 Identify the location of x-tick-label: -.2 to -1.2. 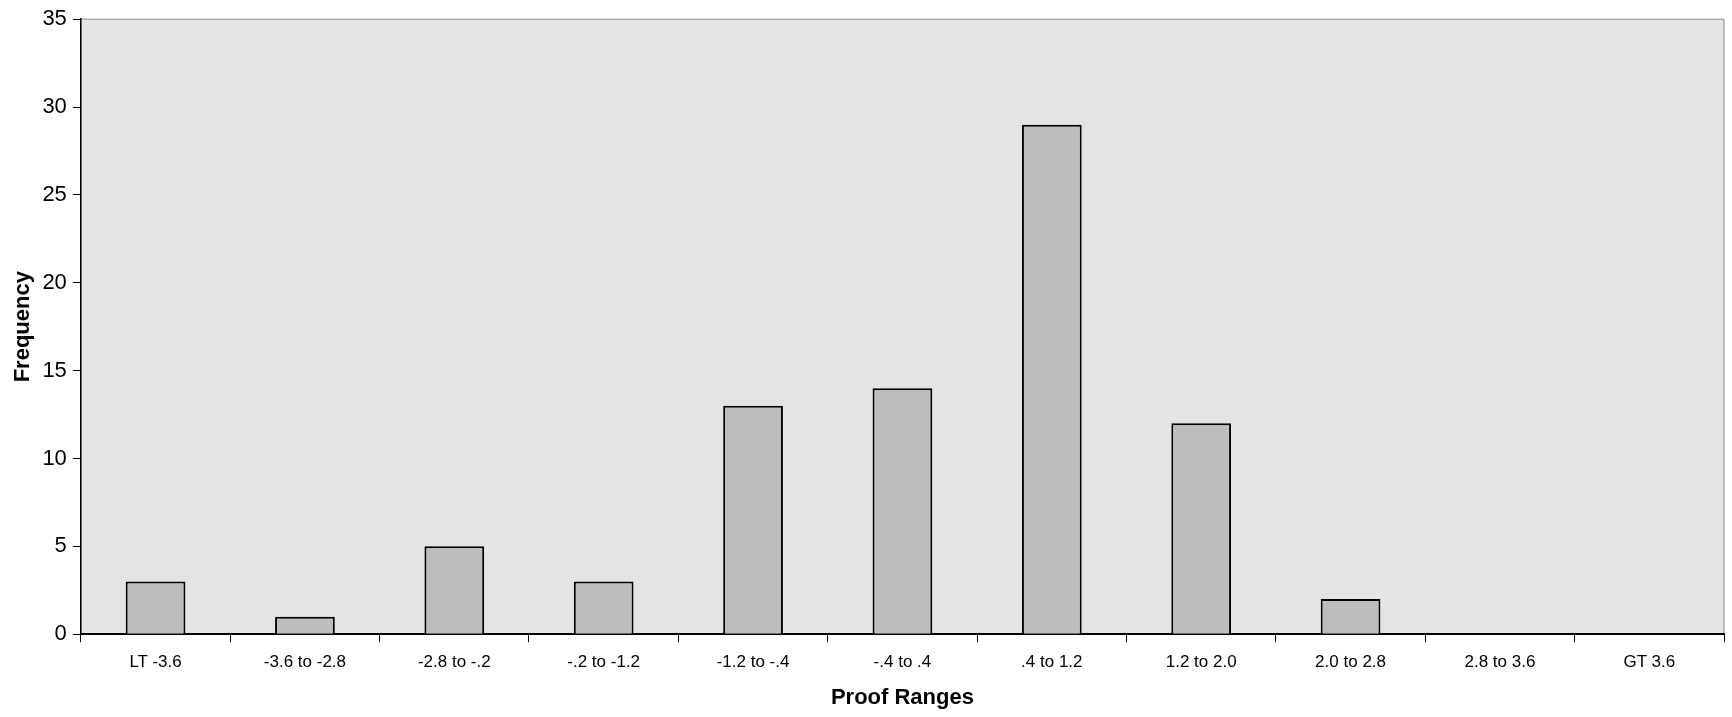
(604, 662).